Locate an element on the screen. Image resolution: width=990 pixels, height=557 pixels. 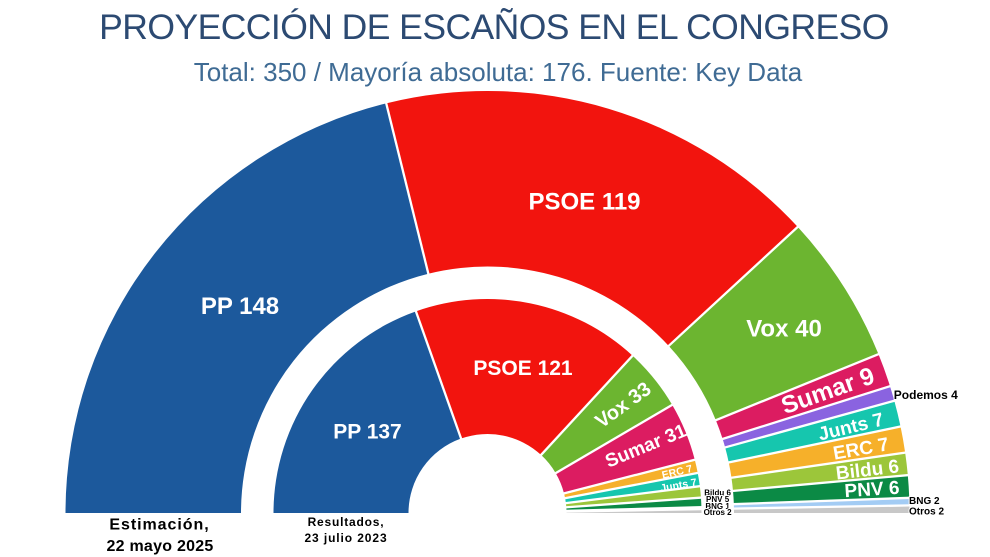
svg-text: BNG 2 is located at coordinates (924, 501).